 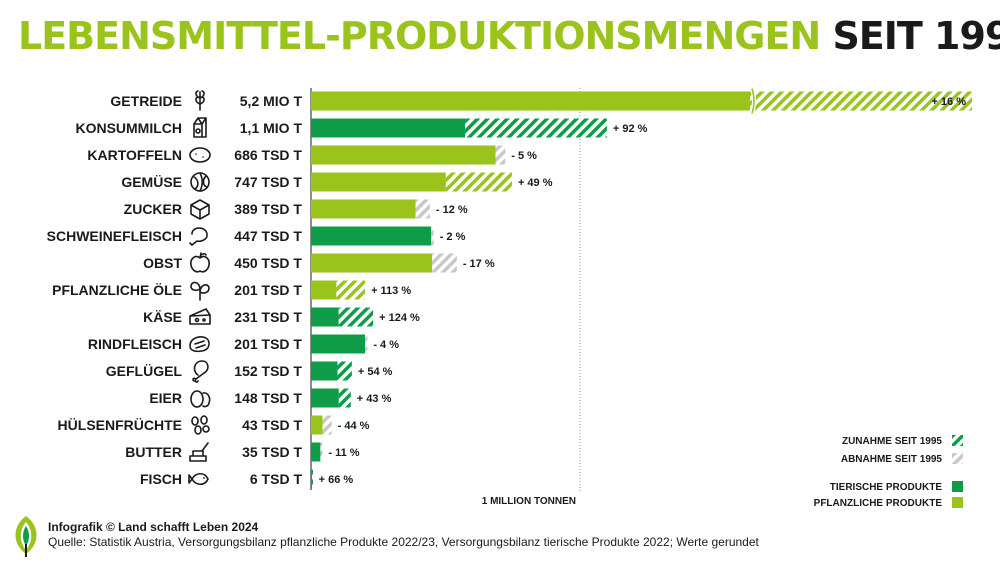 What do you see at coordinates (452, 210) in the screenshot?
I see `change-label: - 12 %` at bounding box center [452, 210].